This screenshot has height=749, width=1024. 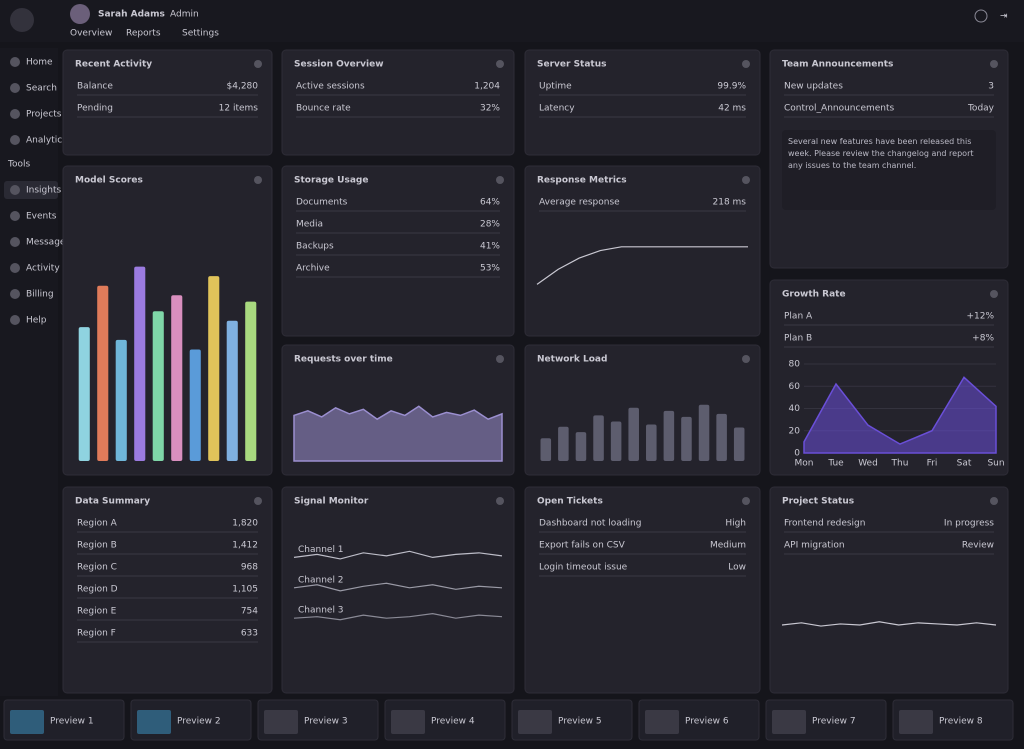 What do you see at coordinates (343, 360) in the screenshot?
I see `panel-title: Requests over time` at bounding box center [343, 360].